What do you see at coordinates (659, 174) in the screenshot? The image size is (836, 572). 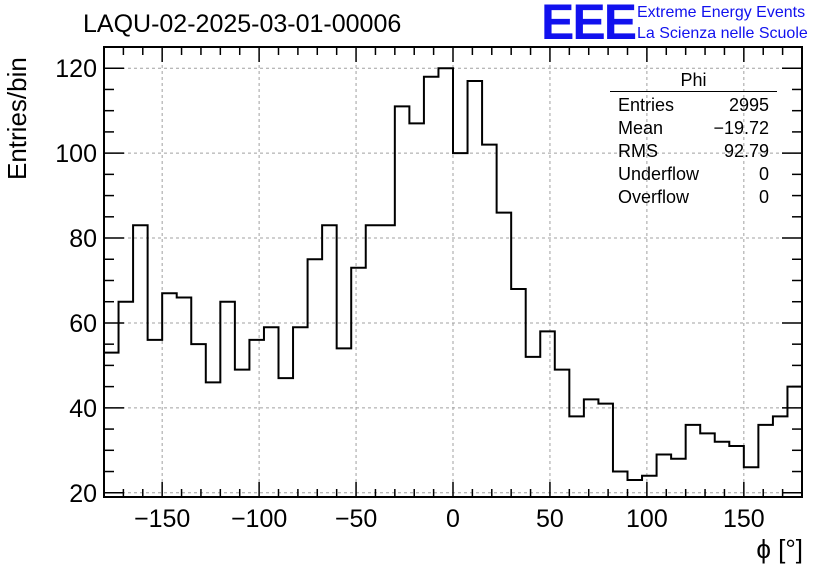 I see `stats-label: Underflow` at bounding box center [659, 174].